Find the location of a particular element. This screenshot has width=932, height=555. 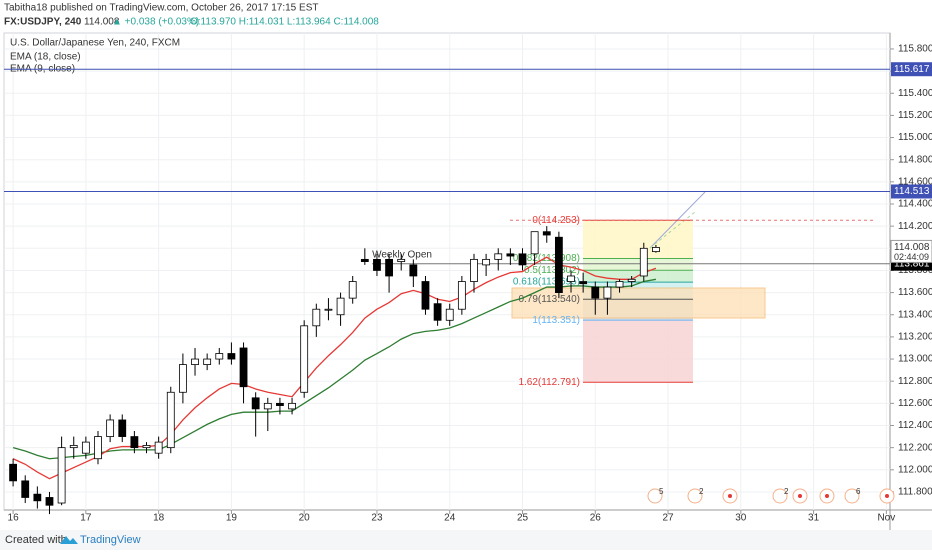

price-tag-label: 115.617 is located at coordinates (912, 69).